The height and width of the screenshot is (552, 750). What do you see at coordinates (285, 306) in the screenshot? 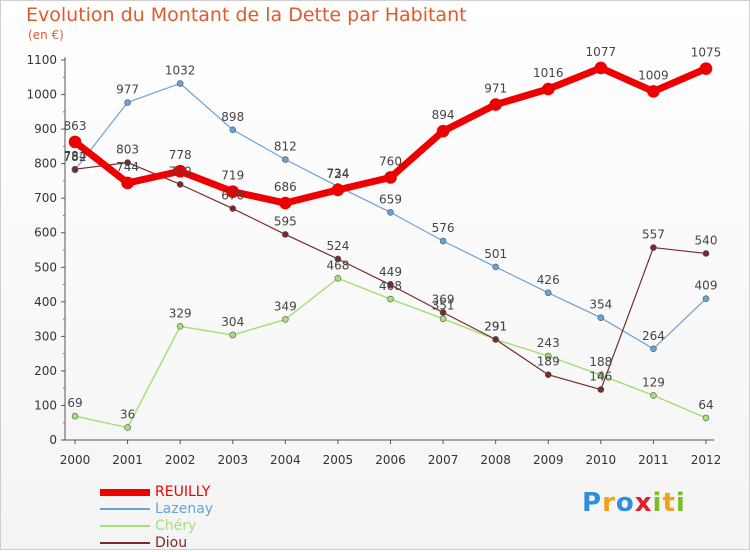
I see `data-label-chry: 349` at bounding box center [285, 306].